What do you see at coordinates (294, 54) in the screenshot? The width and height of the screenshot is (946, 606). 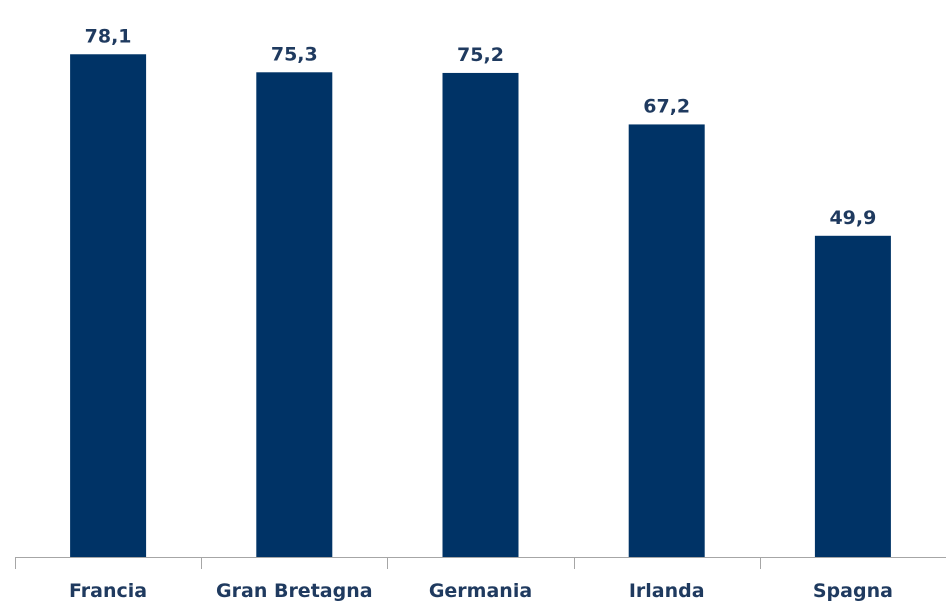 I see `value-label: 75,3` at bounding box center [294, 54].